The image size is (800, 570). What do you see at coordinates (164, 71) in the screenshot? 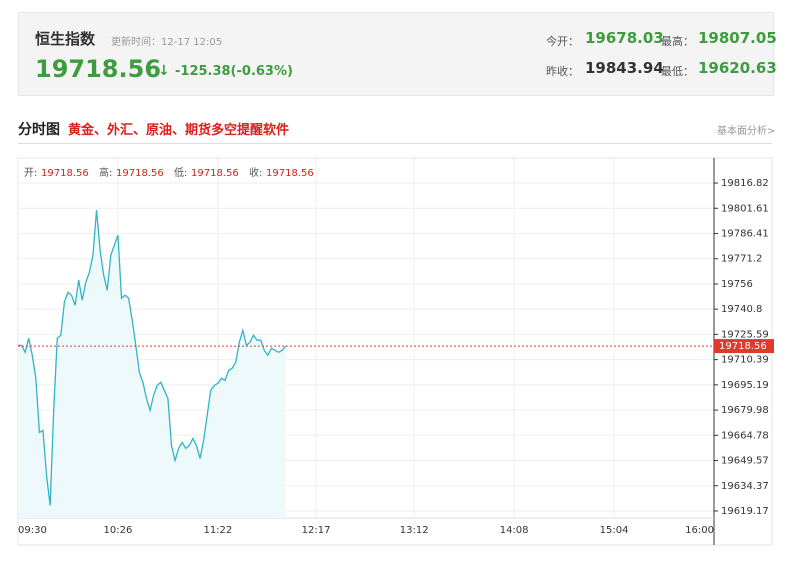
I see `arrow: ↓` at bounding box center [164, 71].